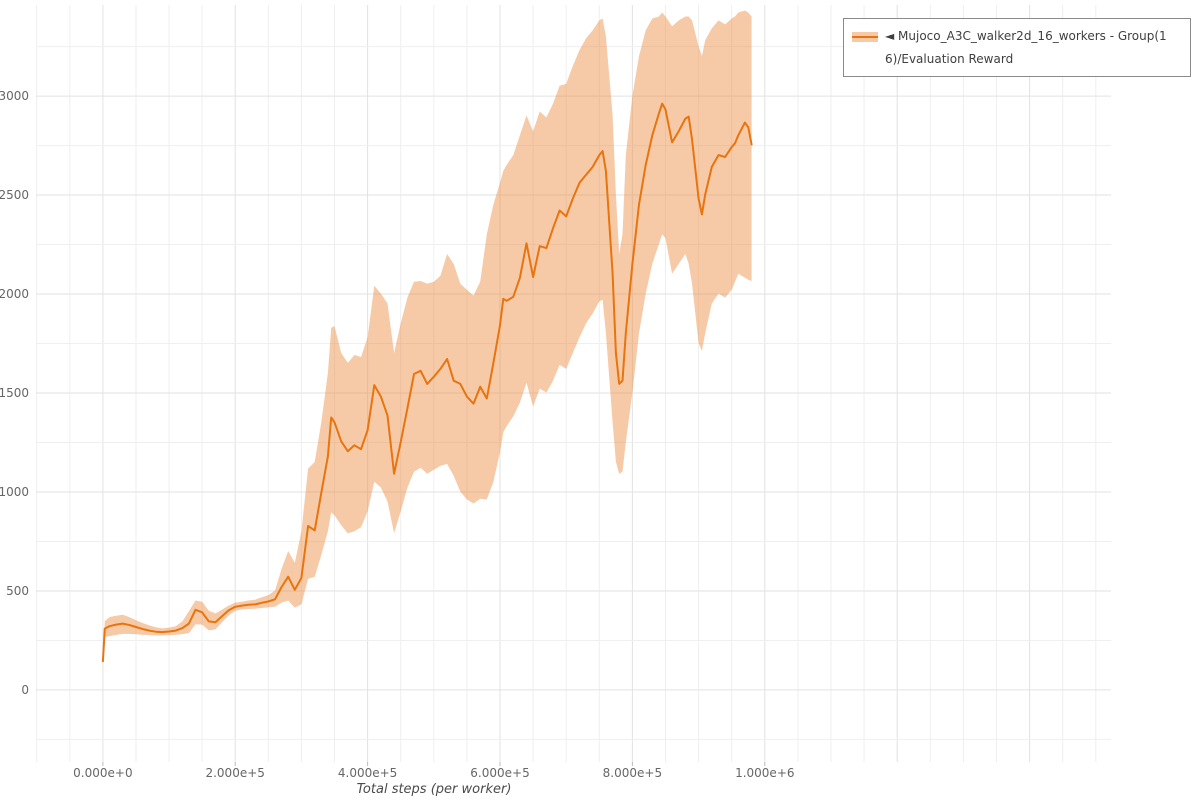 The width and height of the screenshot is (1200, 800). Describe the element at coordinates (14, 492) in the screenshot. I see `svg-text: 1000` at that location.